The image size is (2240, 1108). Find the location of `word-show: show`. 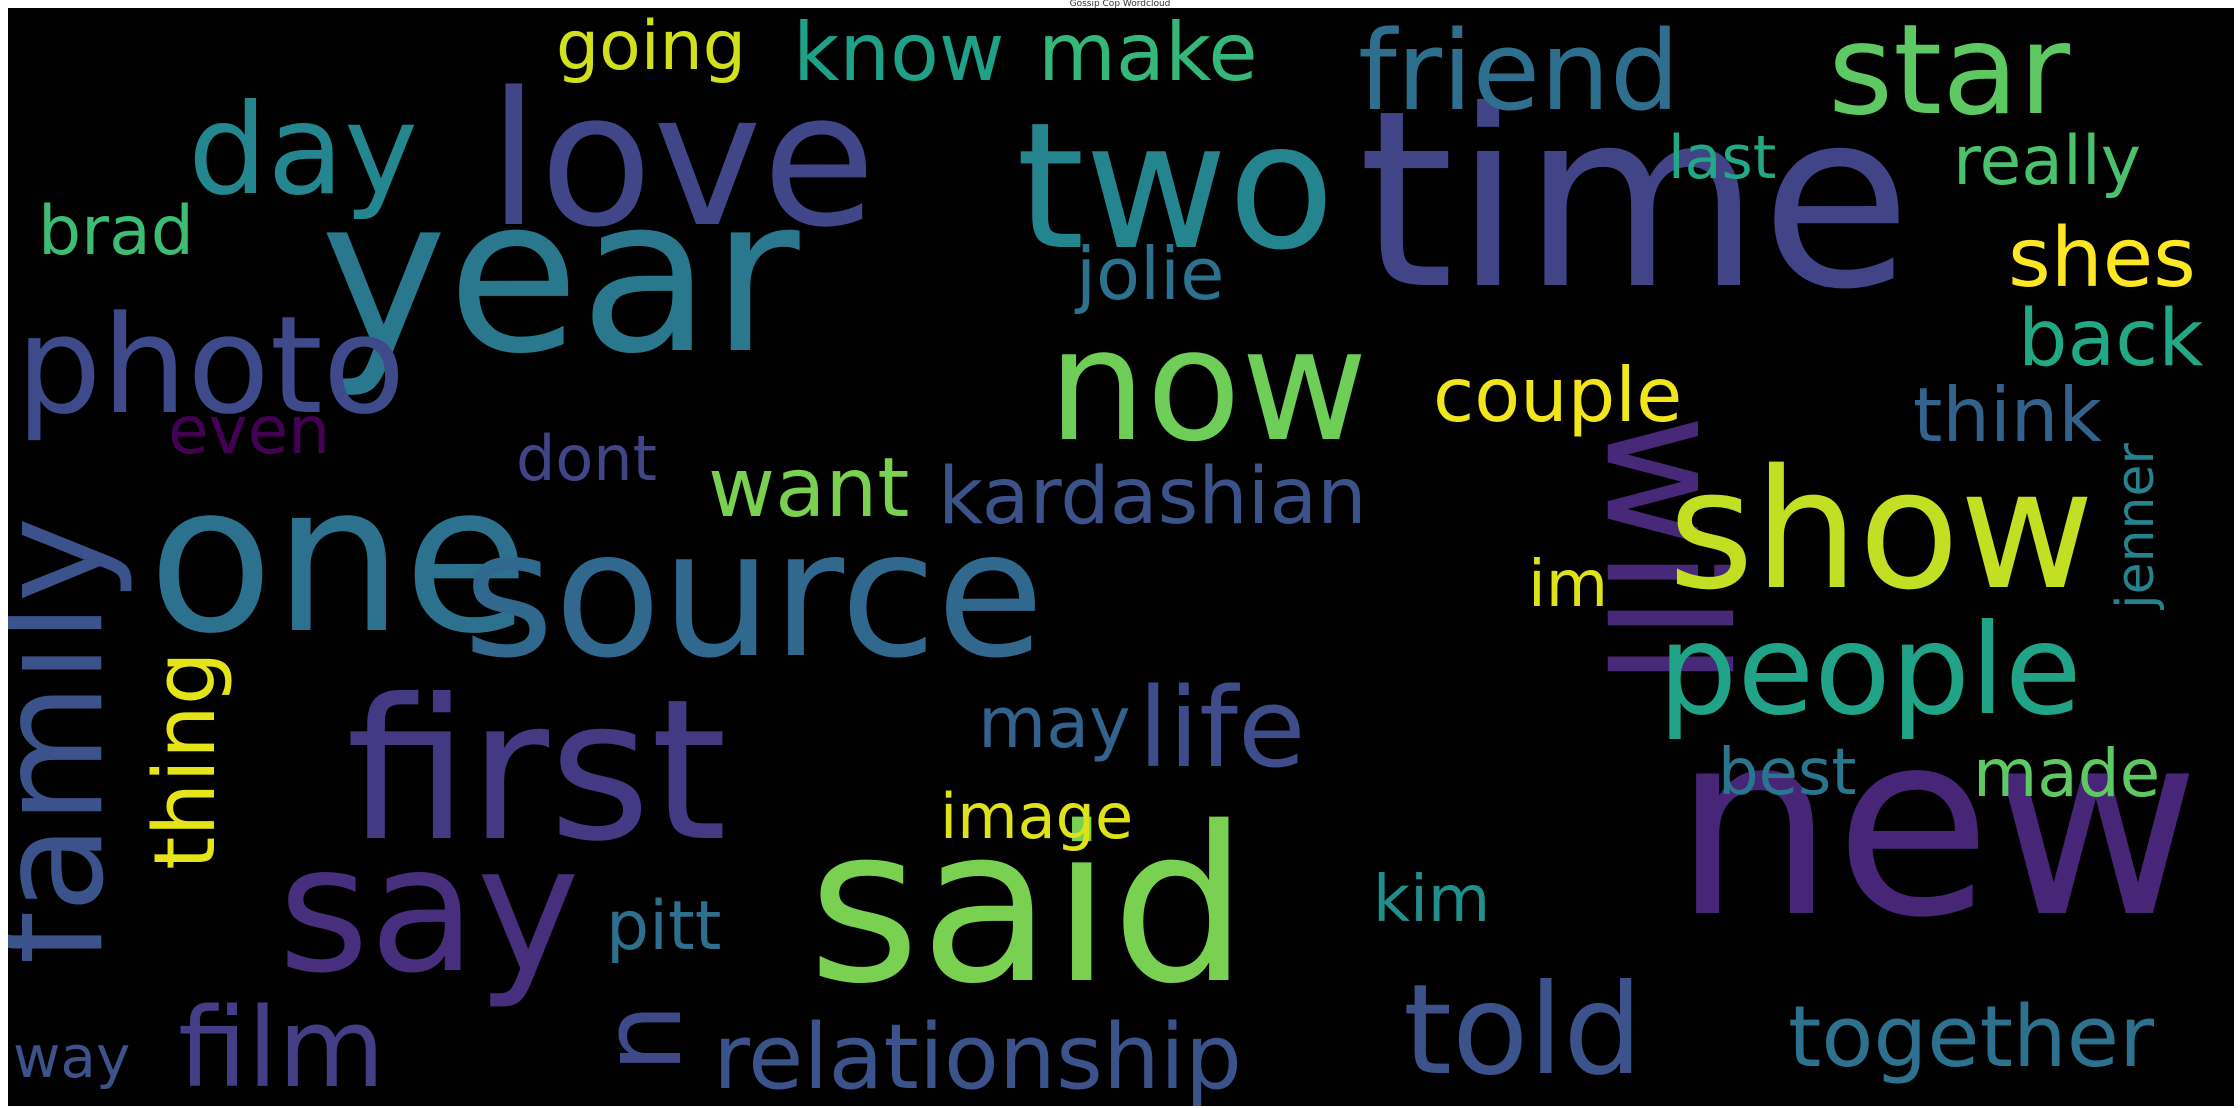

word-show: show is located at coordinates (1881, 530).